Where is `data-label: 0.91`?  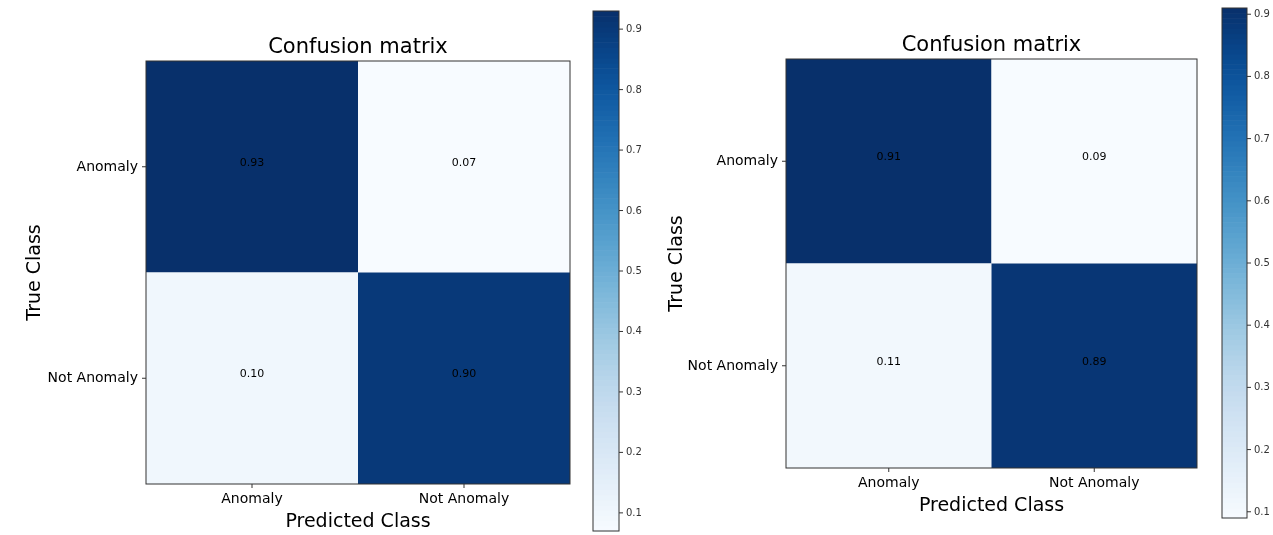
data-label: 0.91 is located at coordinates (888, 157).